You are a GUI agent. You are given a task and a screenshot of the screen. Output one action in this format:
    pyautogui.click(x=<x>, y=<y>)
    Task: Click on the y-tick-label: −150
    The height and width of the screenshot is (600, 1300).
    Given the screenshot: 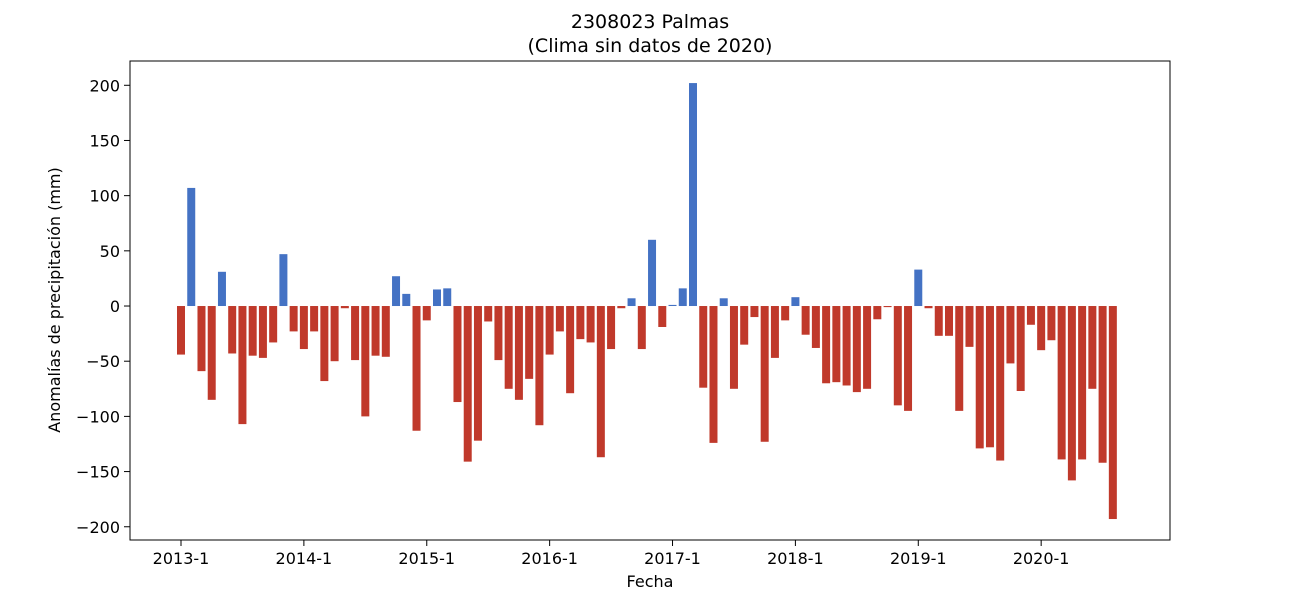 What is the action you would take?
    pyautogui.click(x=98, y=472)
    